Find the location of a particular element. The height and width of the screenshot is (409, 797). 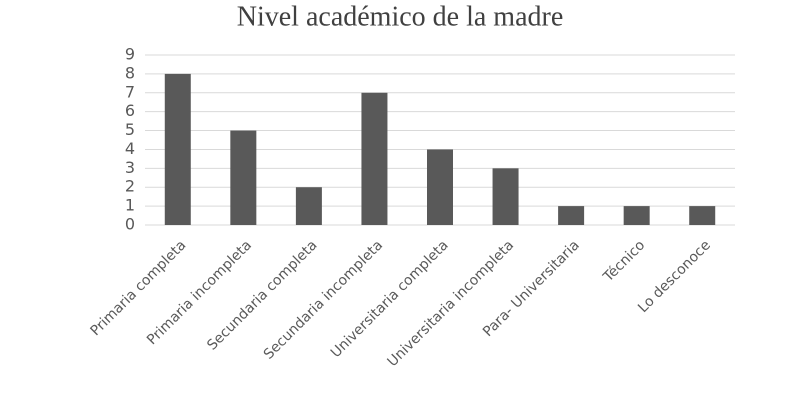

y-tick-label: 3 is located at coordinates (130, 167).